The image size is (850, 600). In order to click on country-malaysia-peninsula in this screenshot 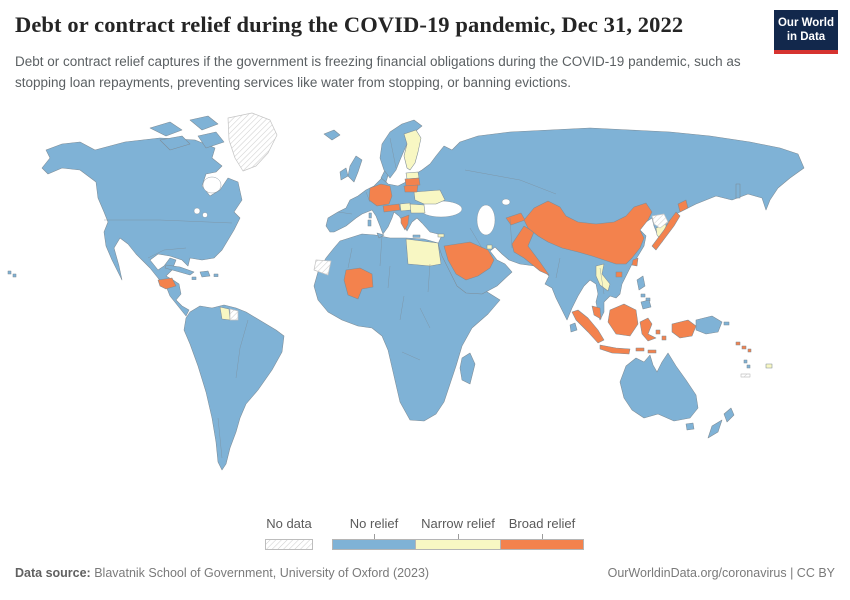, I will do `click(596, 312)`.